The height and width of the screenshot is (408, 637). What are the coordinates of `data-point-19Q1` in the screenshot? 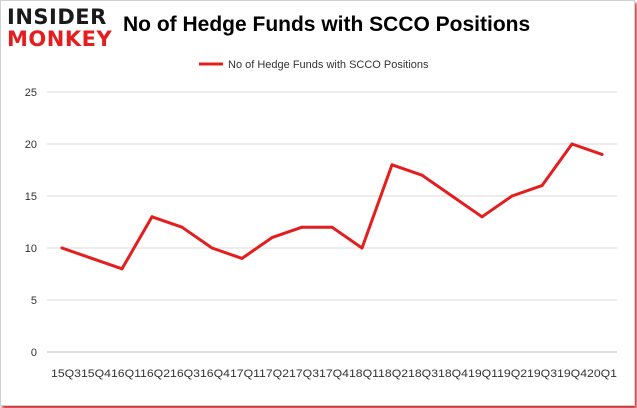 It's located at (482, 217).